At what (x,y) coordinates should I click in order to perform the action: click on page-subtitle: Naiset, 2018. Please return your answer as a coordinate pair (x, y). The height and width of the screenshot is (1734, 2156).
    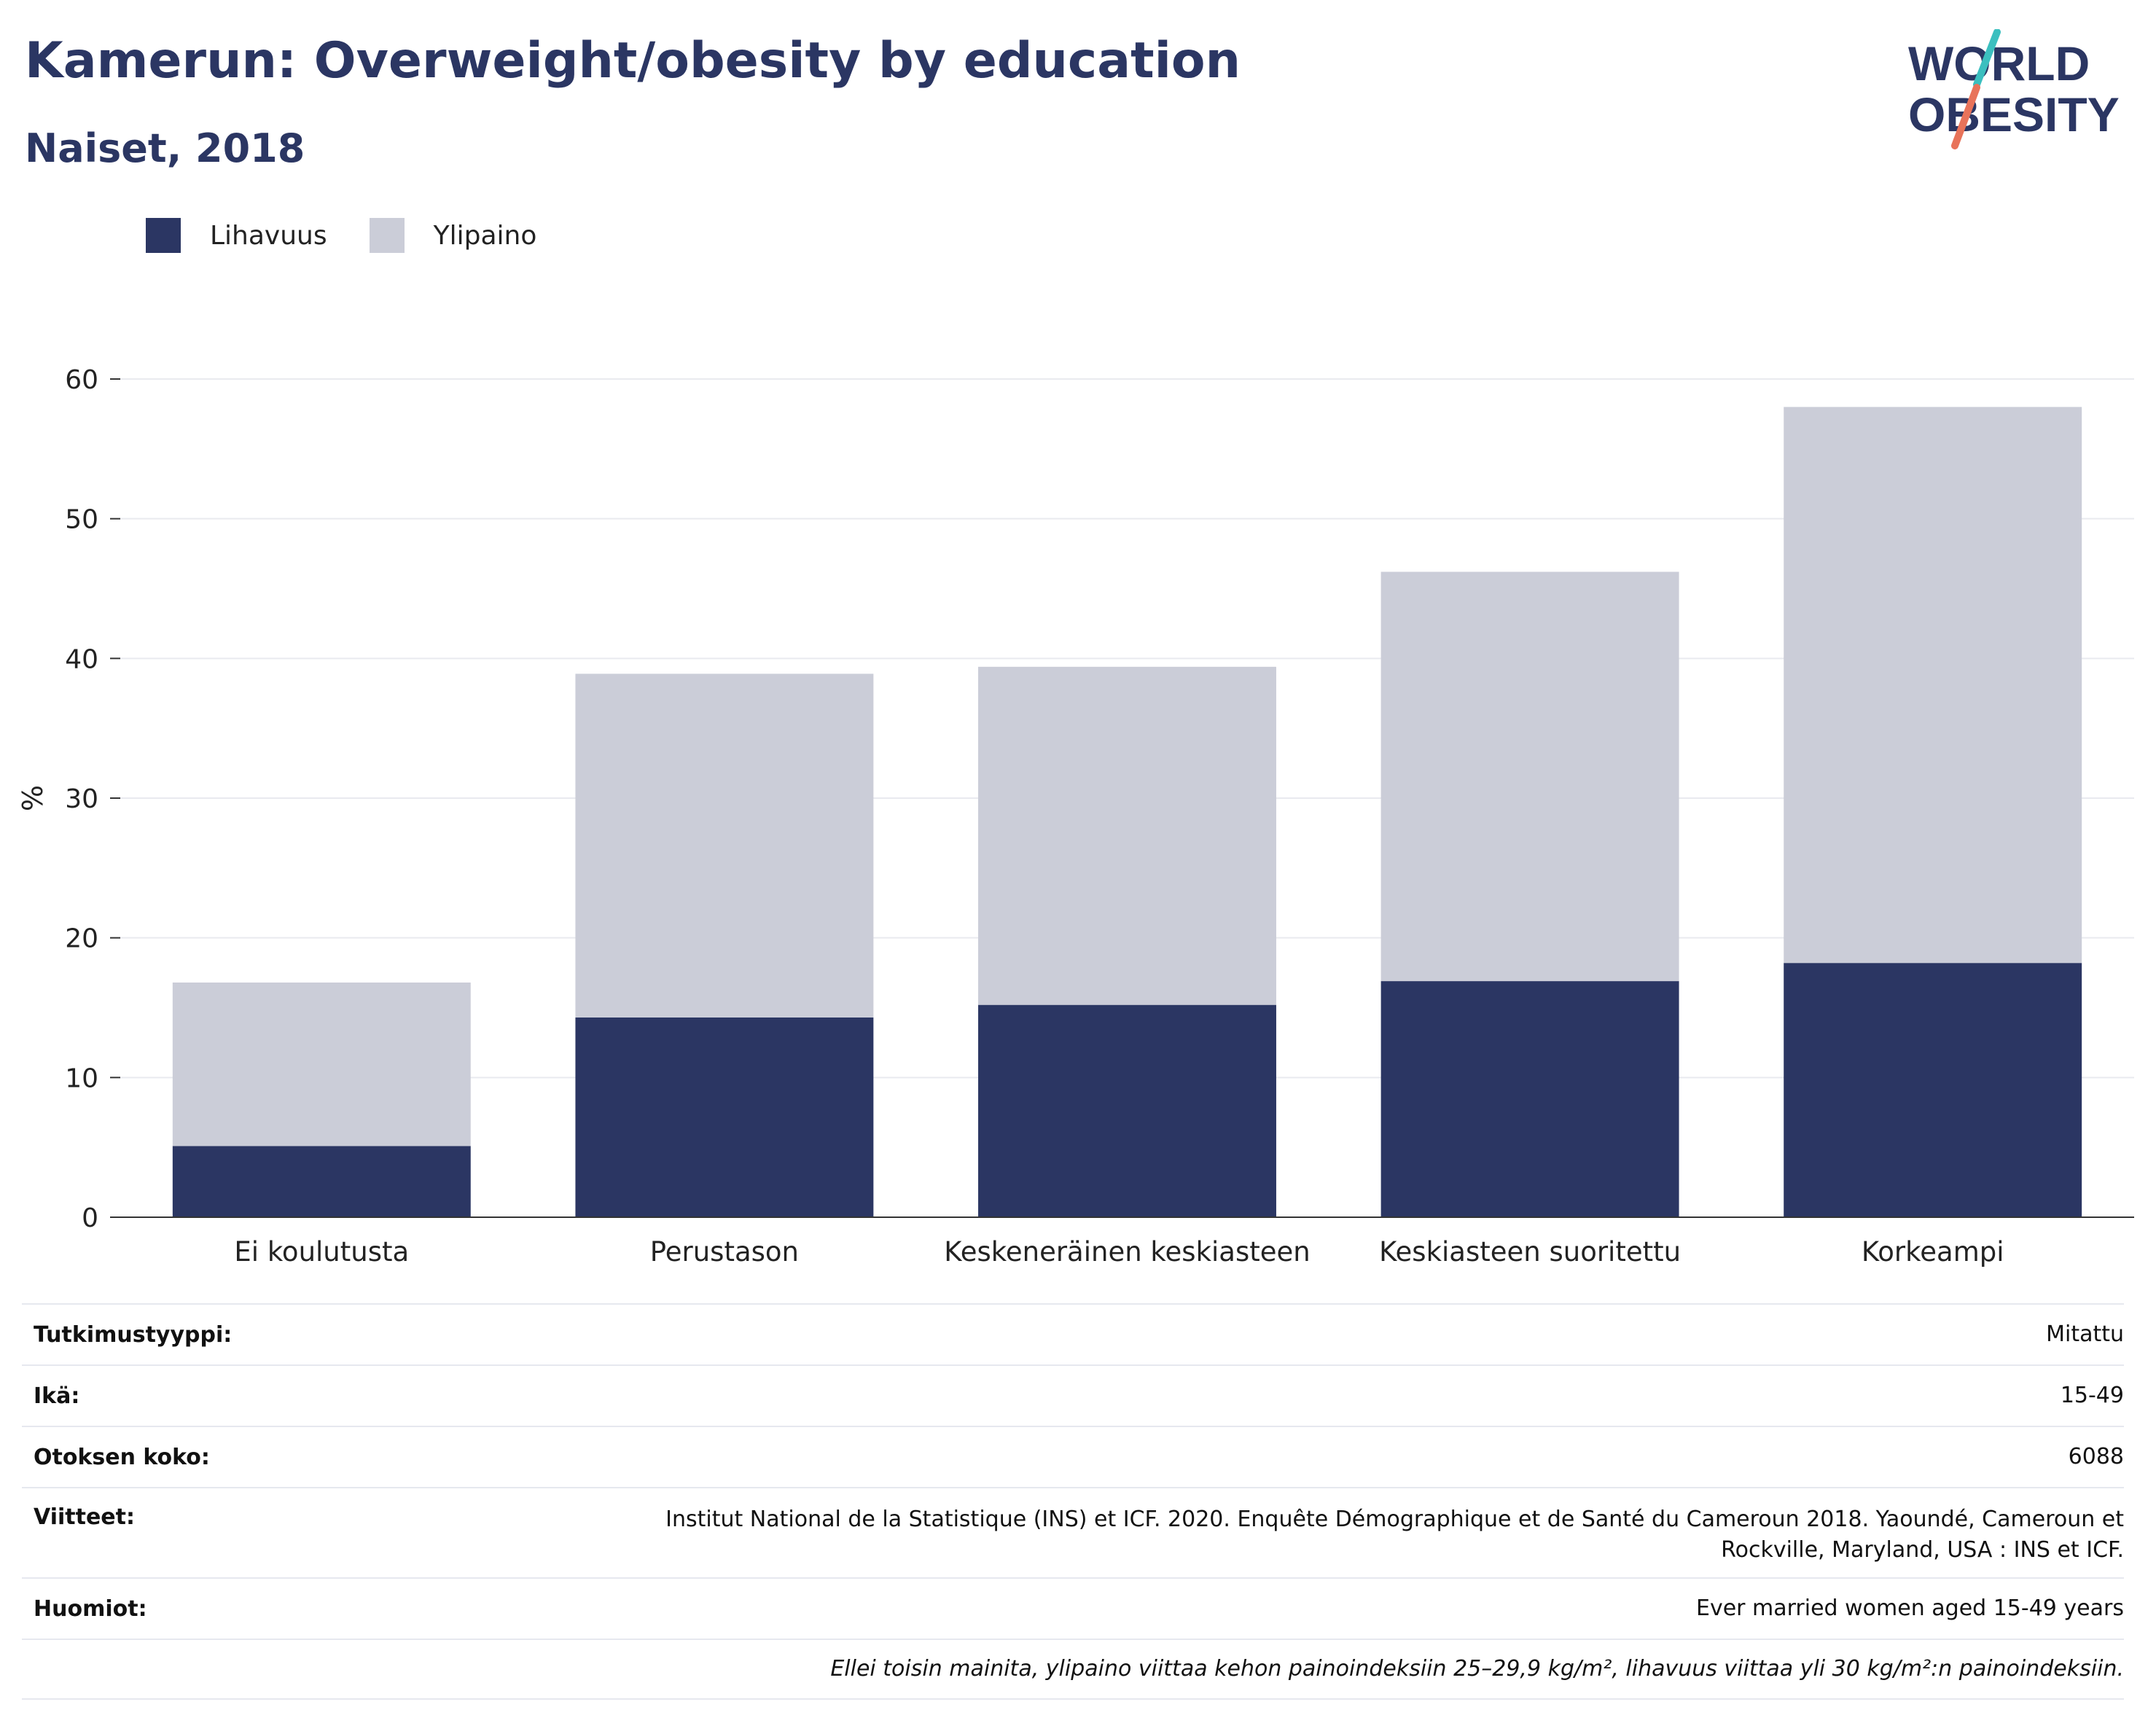
    Looking at the image, I should click on (165, 148).